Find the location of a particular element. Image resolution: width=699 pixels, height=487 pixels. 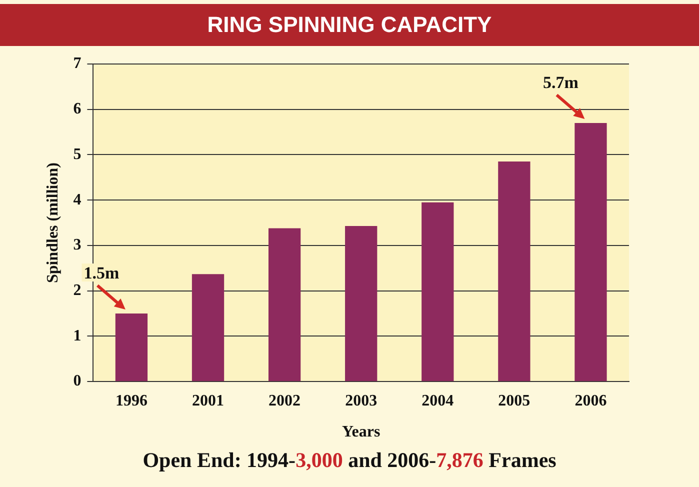

text: Open End: 1994-3,000 and 2006-7,876 Frames is located at coordinates (349, 460).